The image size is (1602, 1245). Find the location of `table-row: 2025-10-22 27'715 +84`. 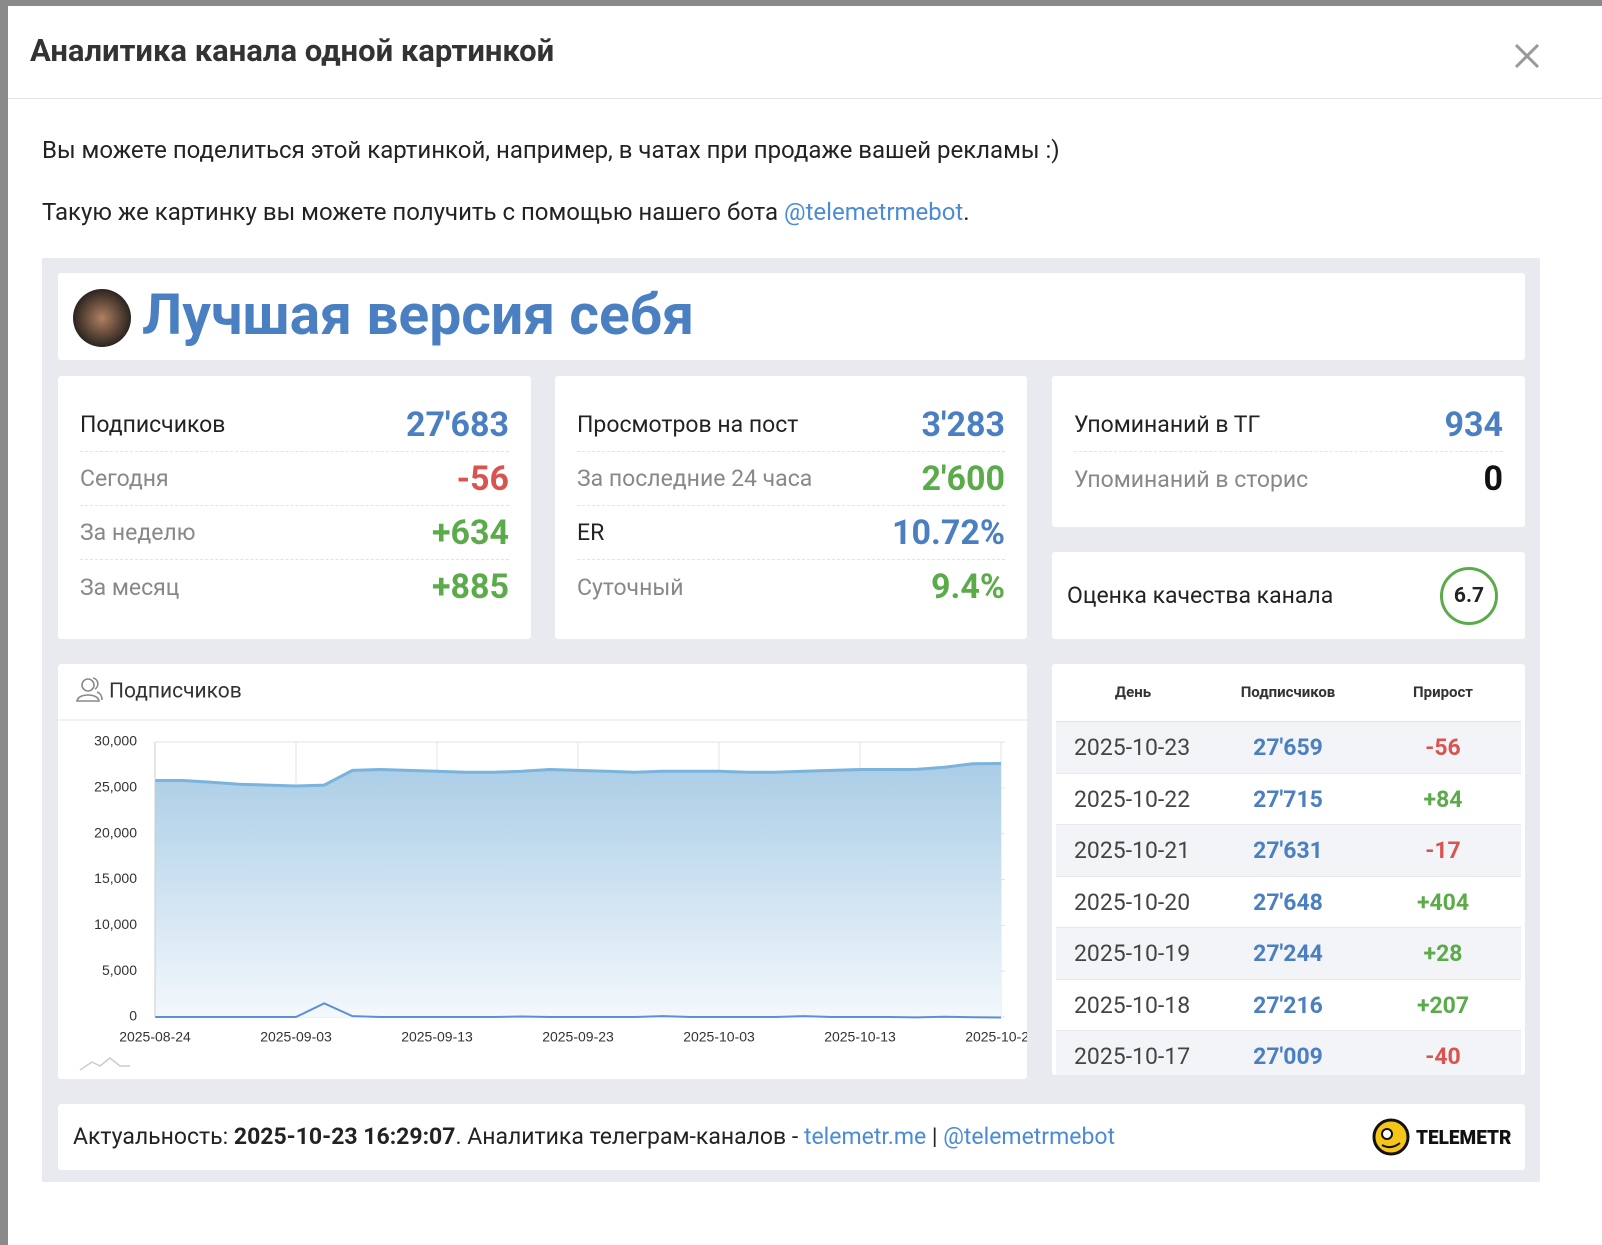

table-row: 2025-10-22 27'715 +84 is located at coordinates (1288, 799).